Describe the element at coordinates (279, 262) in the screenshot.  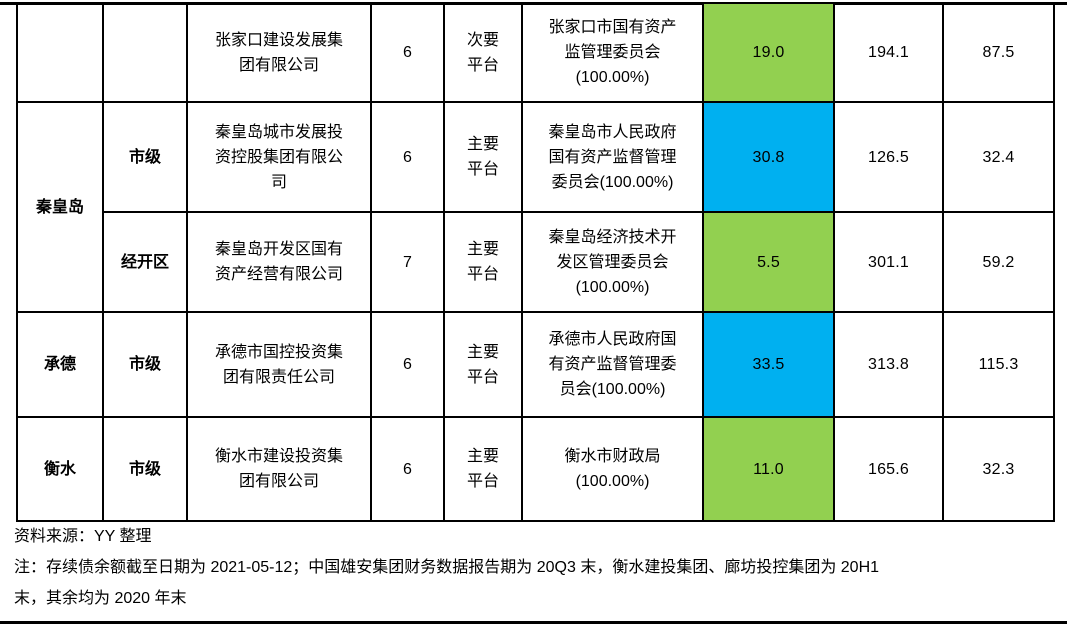
I see `cell-company: 秦皇岛开发区国有 资产经营有限公司` at that location.